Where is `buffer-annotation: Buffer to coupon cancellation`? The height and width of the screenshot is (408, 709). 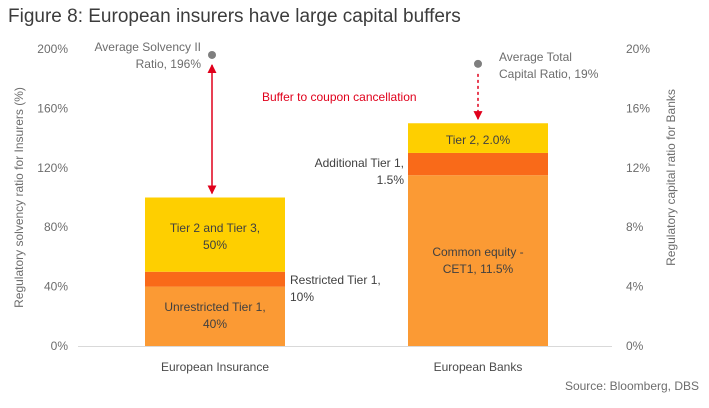
buffer-annotation: Buffer to coupon cancellation is located at coordinates (339, 97).